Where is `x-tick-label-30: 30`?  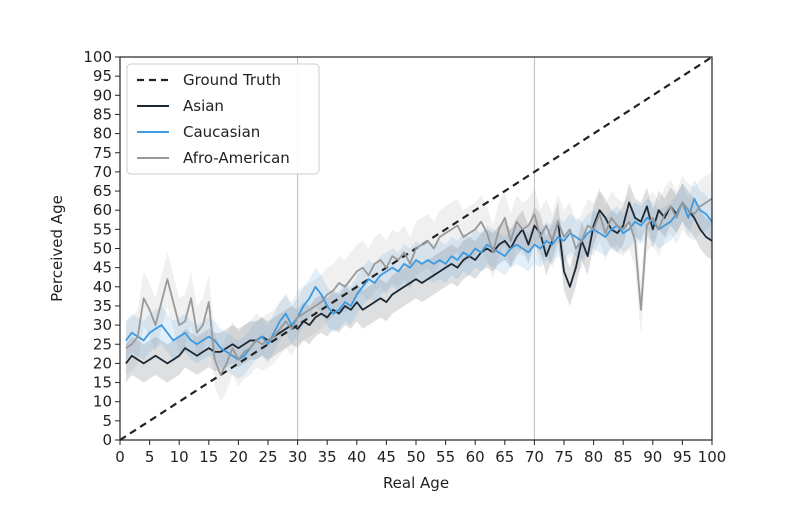
x-tick-label-30: 30 is located at coordinates (297, 457).